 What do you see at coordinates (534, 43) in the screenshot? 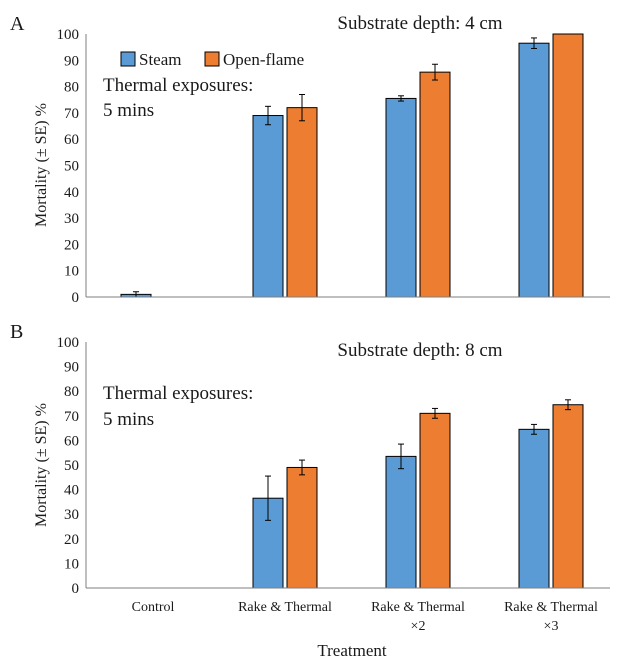
I see `panel-a-error-bar-steam-rake-thermal-x3` at bounding box center [534, 43].